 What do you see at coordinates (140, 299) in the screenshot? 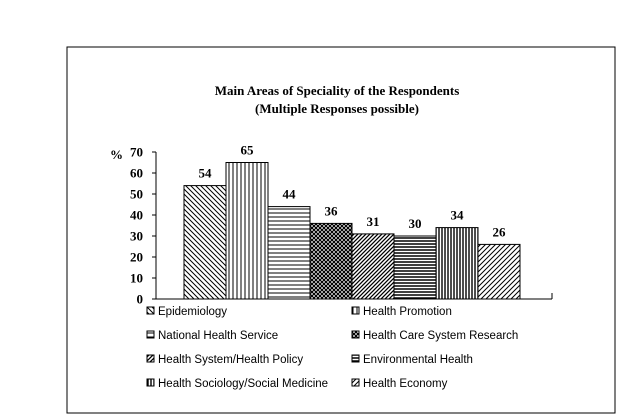
I see `y-tick-label: 0` at bounding box center [140, 299].